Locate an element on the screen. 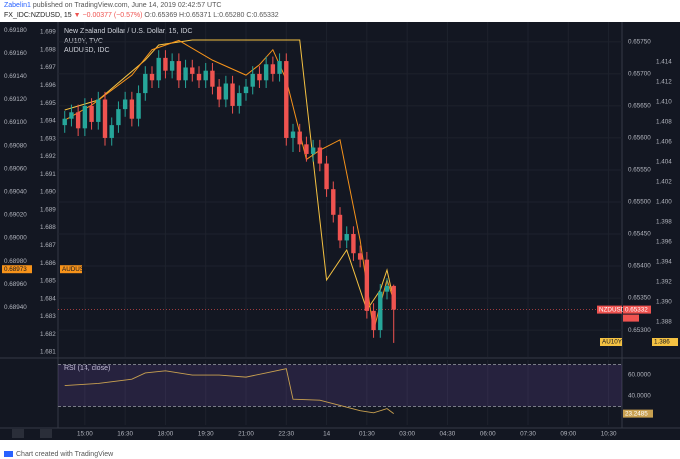 The height and width of the screenshot is (459, 680). y-tick-label: 0.65350 is located at coordinates (639, 298).